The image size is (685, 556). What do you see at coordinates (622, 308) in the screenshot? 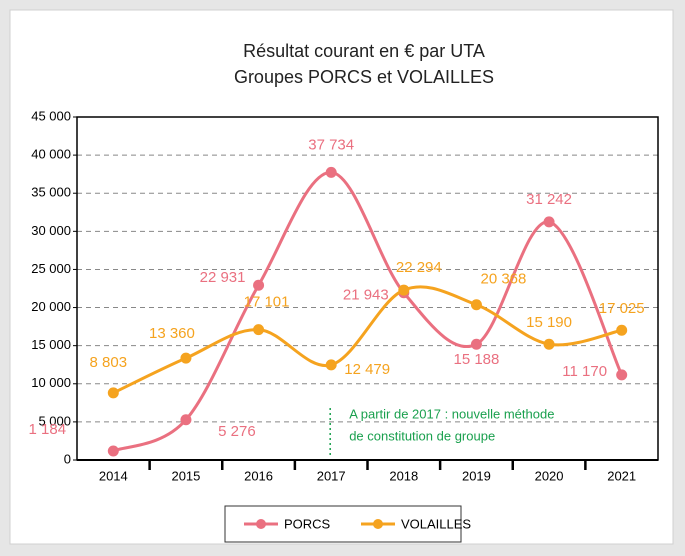
I see `data-label: 17 025` at bounding box center [622, 308].